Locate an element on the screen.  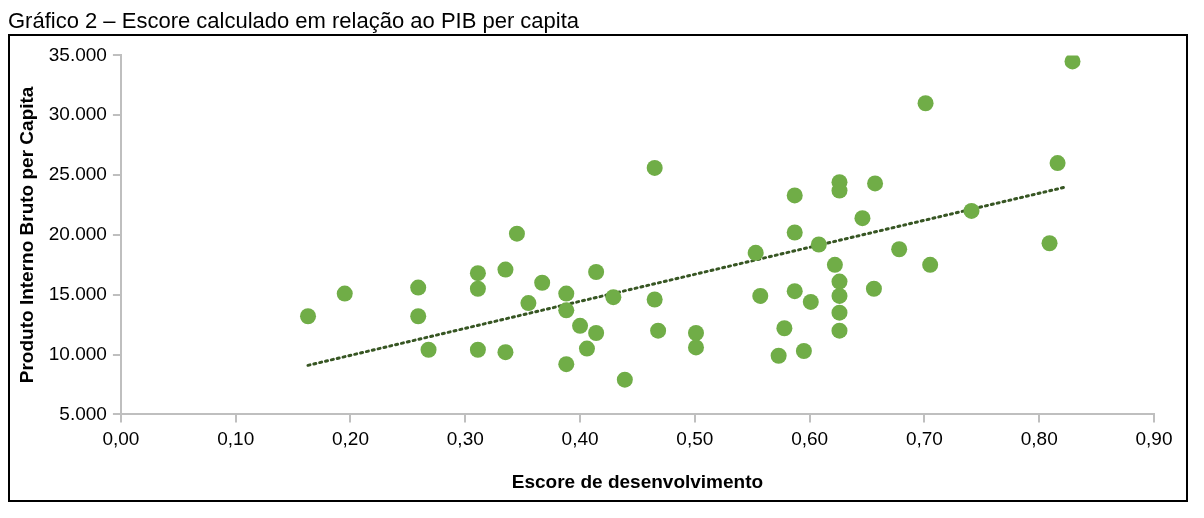
x-tick-label: 0,10 is located at coordinates (236, 439).